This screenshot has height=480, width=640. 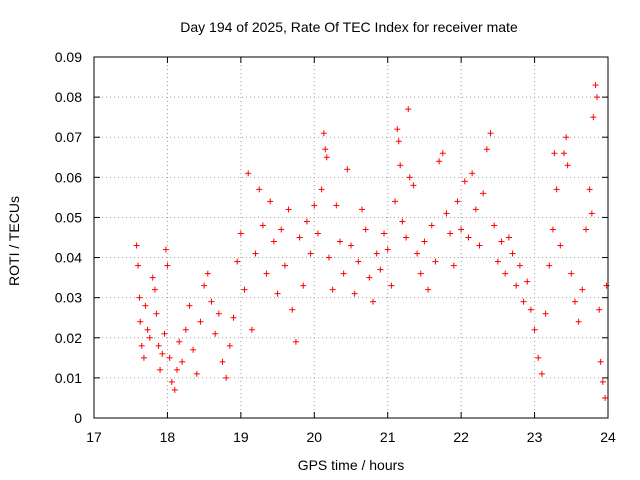 What do you see at coordinates (68, 217) in the screenshot?
I see `y-tick-label: 0.05` at bounding box center [68, 217].